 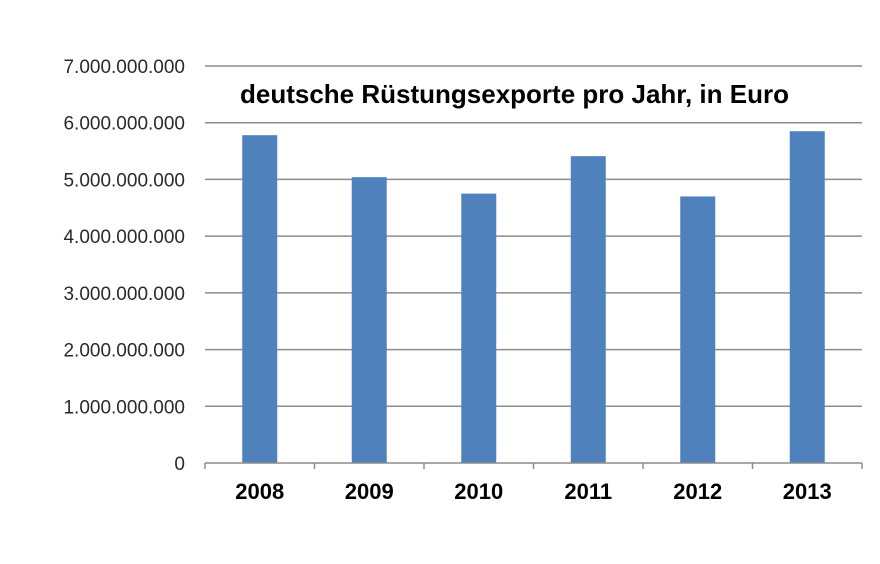 What do you see at coordinates (369, 320) in the screenshot?
I see `bar-2009` at bounding box center [369, 320].